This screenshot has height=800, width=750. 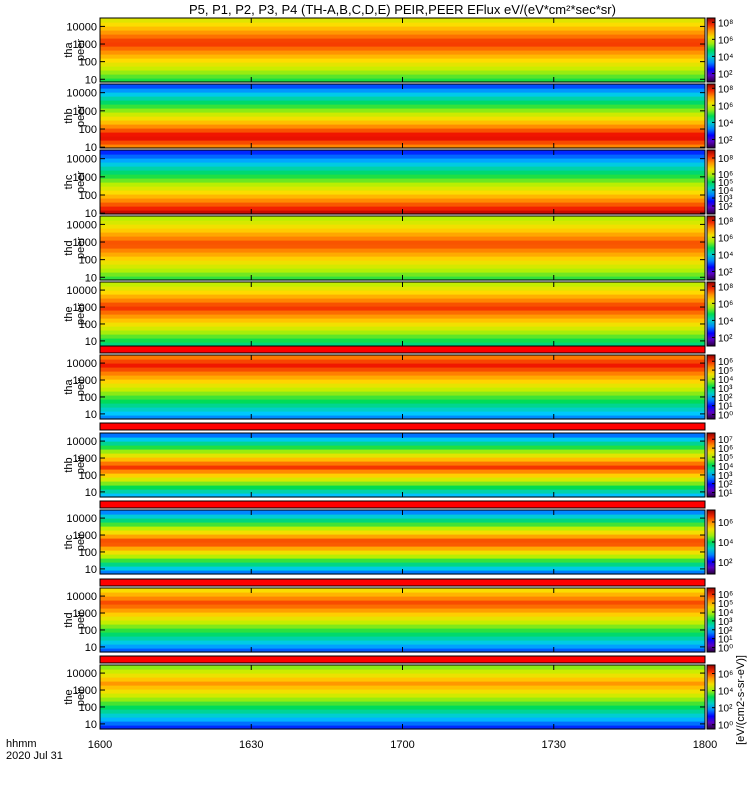 I want to click on panel-thc-peer: 10000 1000 100 10 thc peer, so click(x=384, y=184).